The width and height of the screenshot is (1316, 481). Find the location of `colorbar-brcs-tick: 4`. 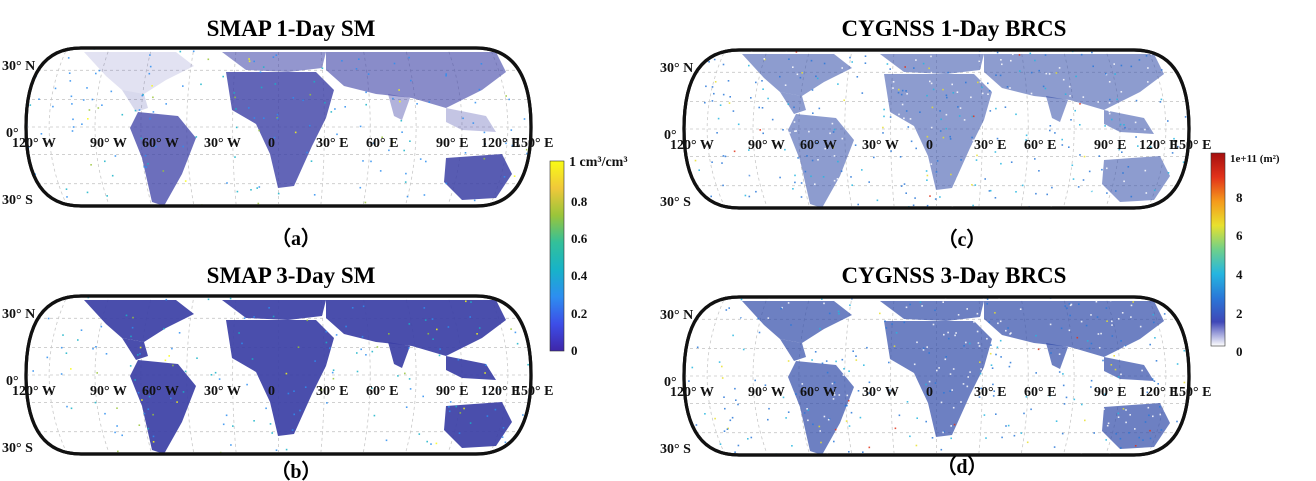

colorbar-brcs-tick: 4 is located at coordinates (1239, 274).